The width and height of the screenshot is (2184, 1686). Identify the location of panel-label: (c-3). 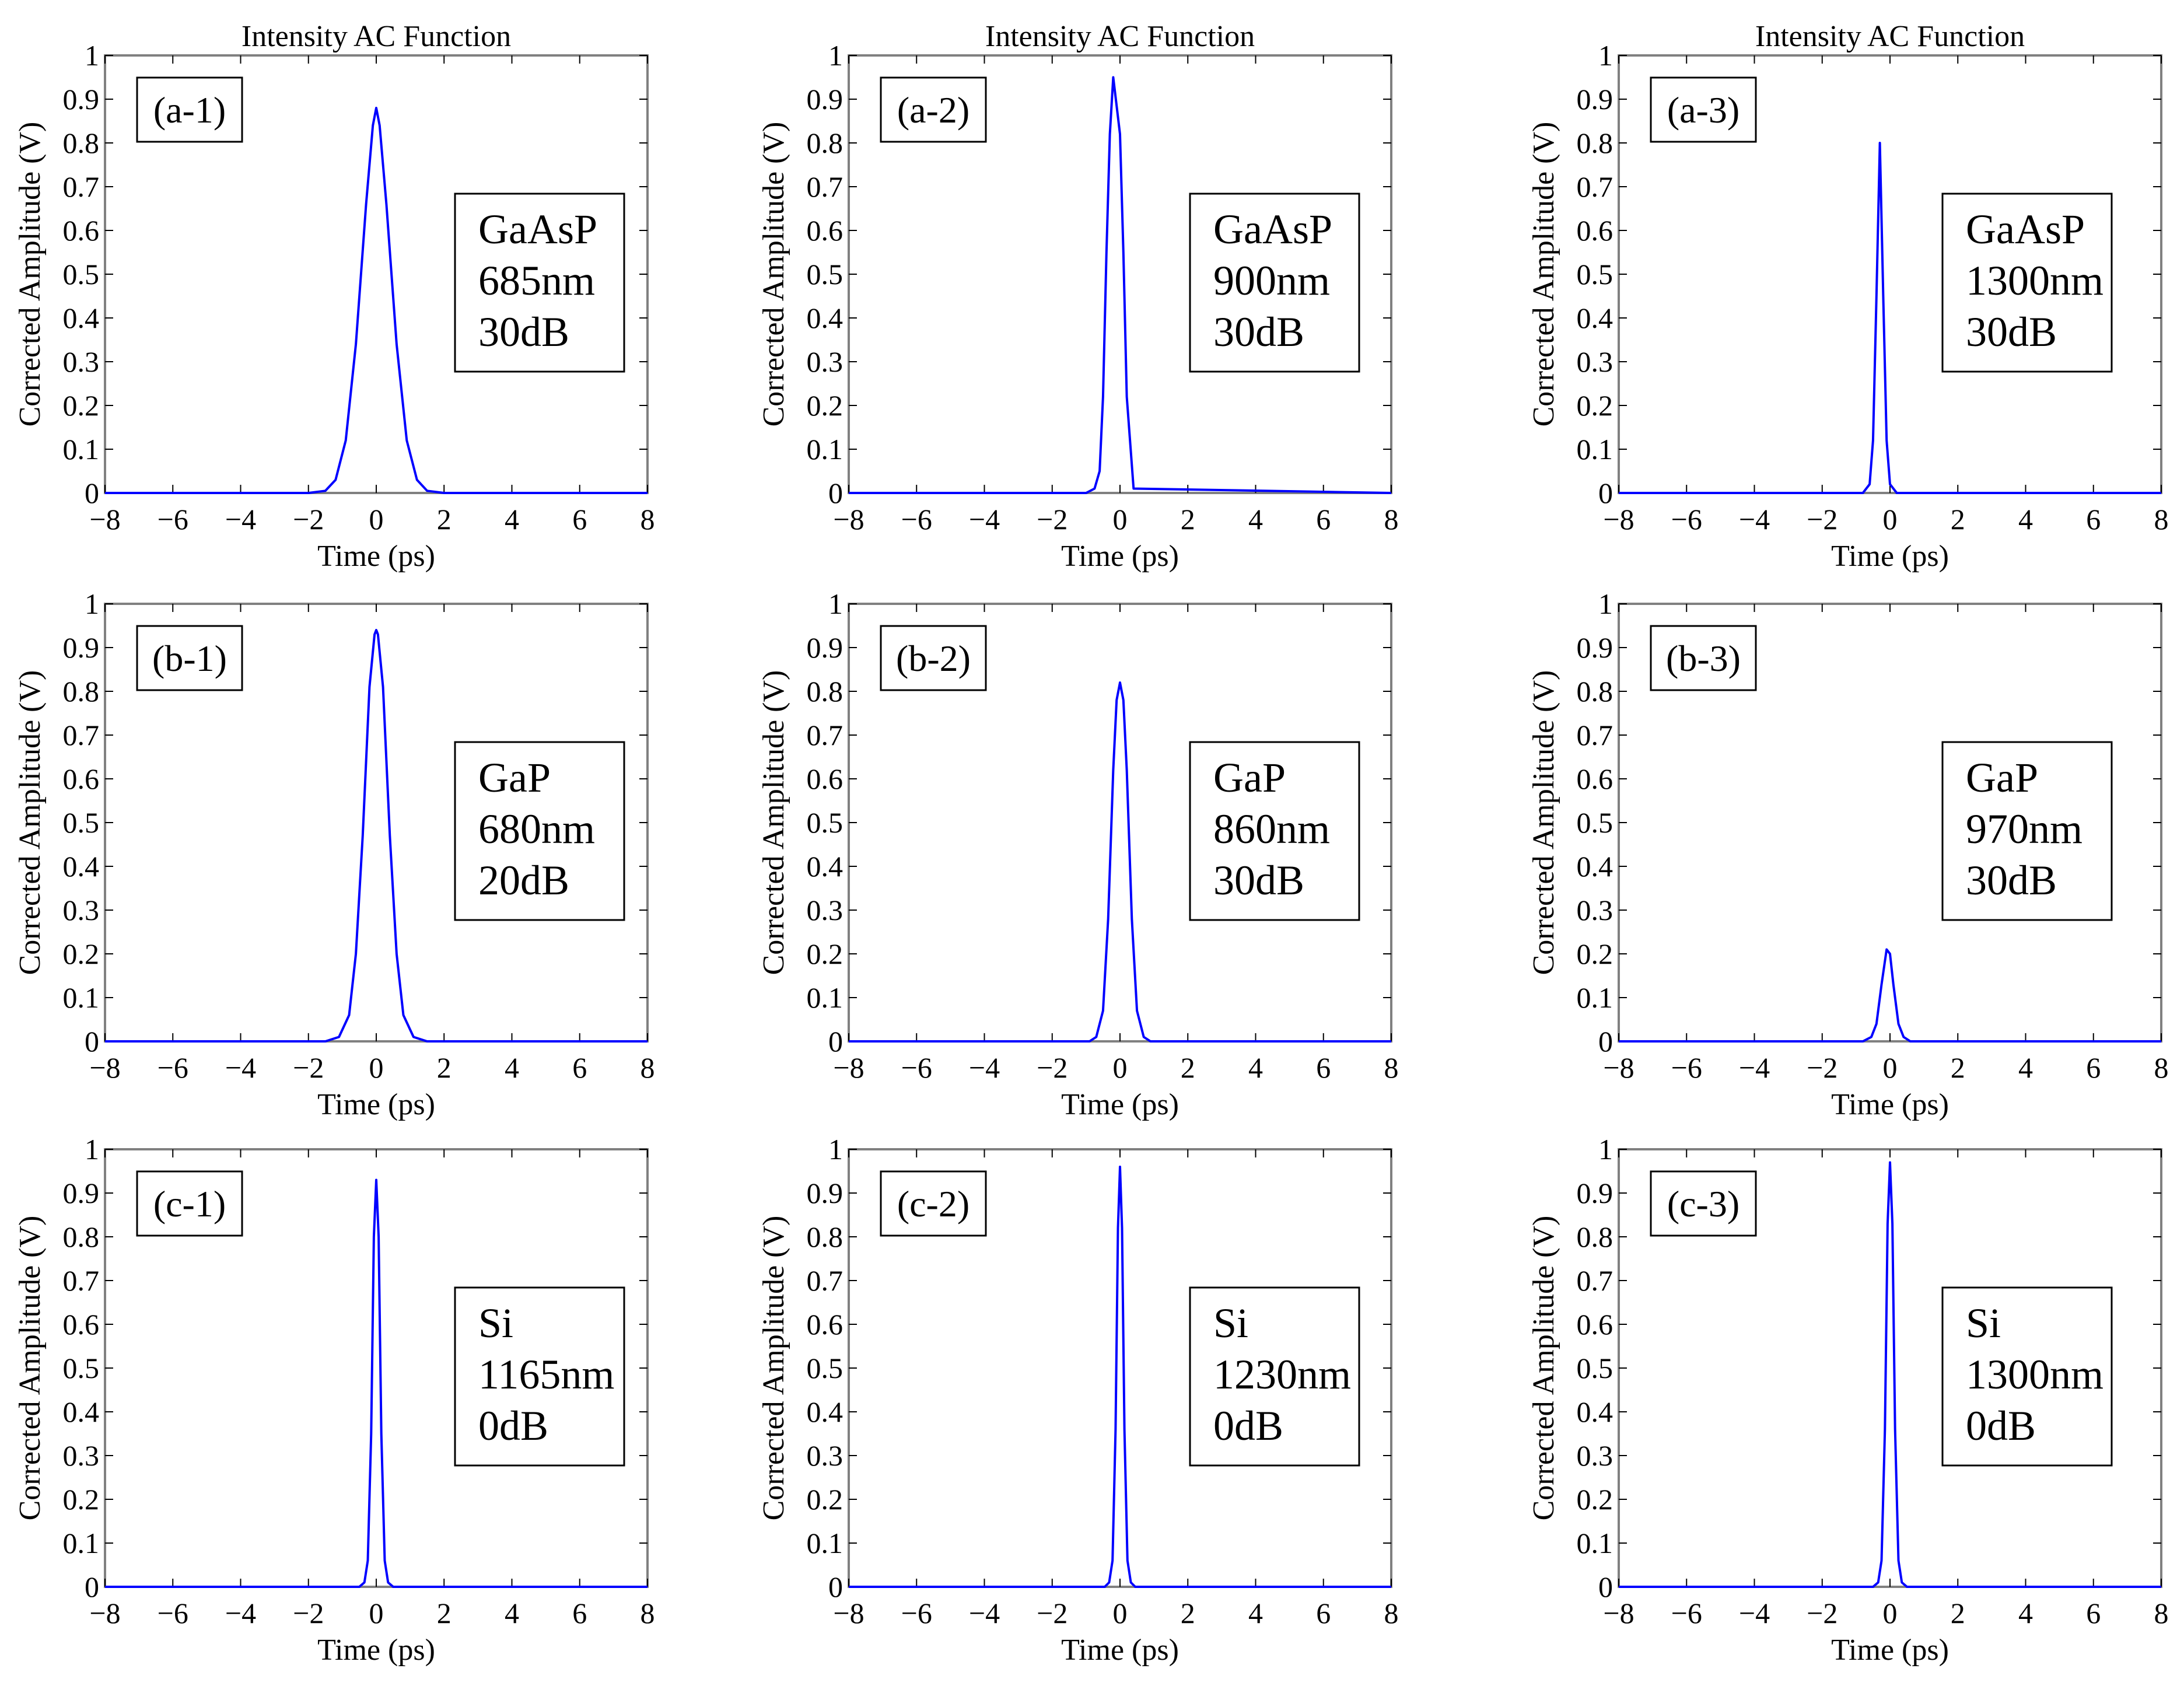
(1703, 1204).